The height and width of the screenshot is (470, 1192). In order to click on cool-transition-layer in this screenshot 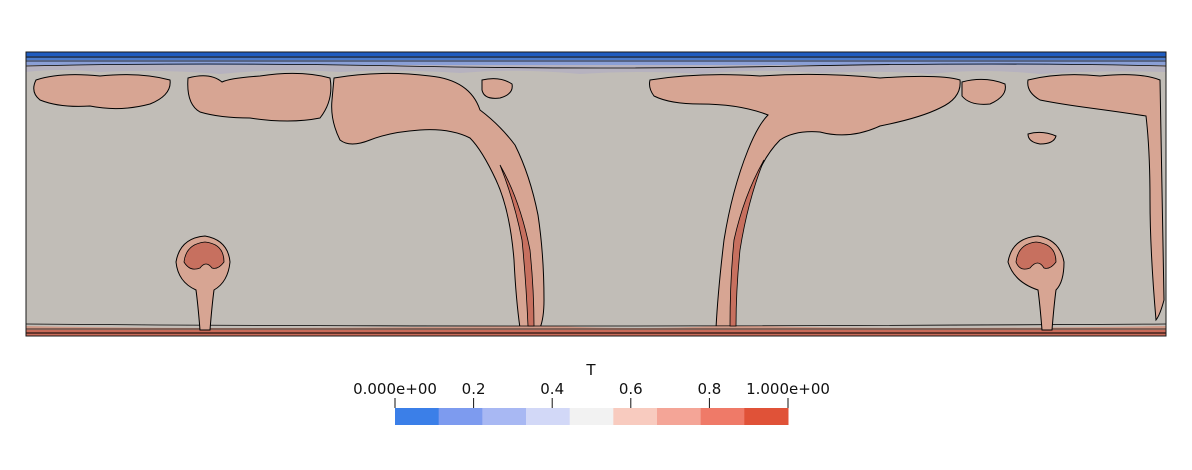, I will do `click(596, 69)`.